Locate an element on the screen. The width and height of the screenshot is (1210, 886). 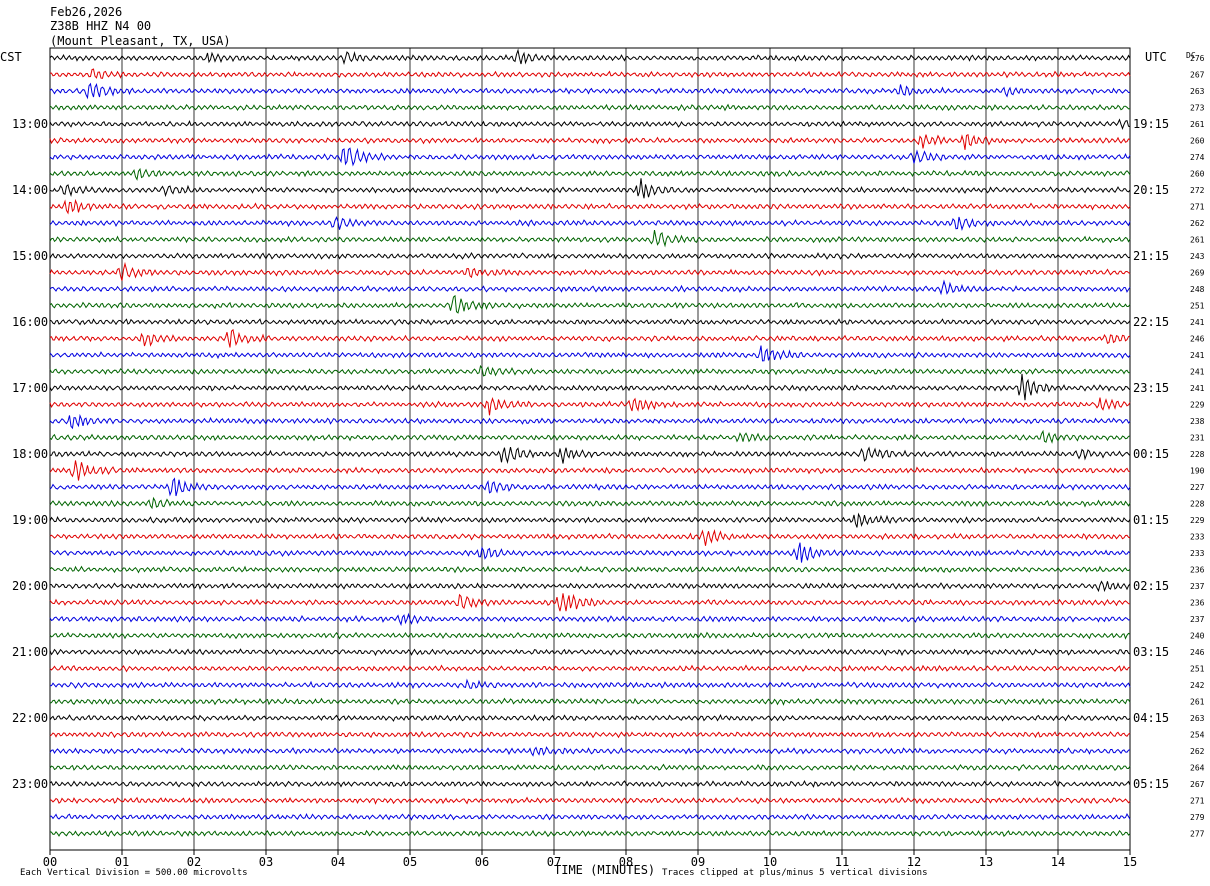
x-tick-label: 11 is located at coordinates (842, 862).